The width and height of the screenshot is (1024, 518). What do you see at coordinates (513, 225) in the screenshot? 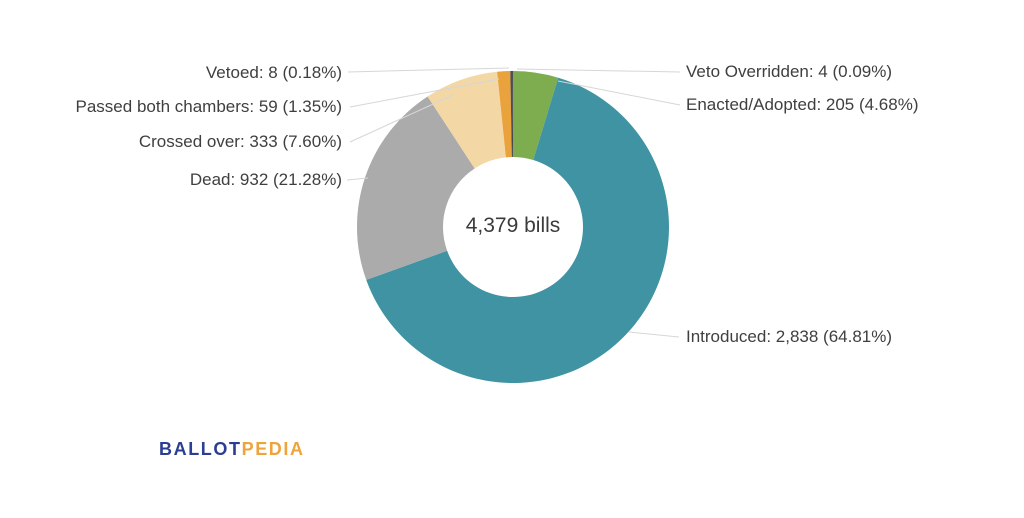
I see `donut-center-label: 4,379 bills` at bounding box center [513, 225].